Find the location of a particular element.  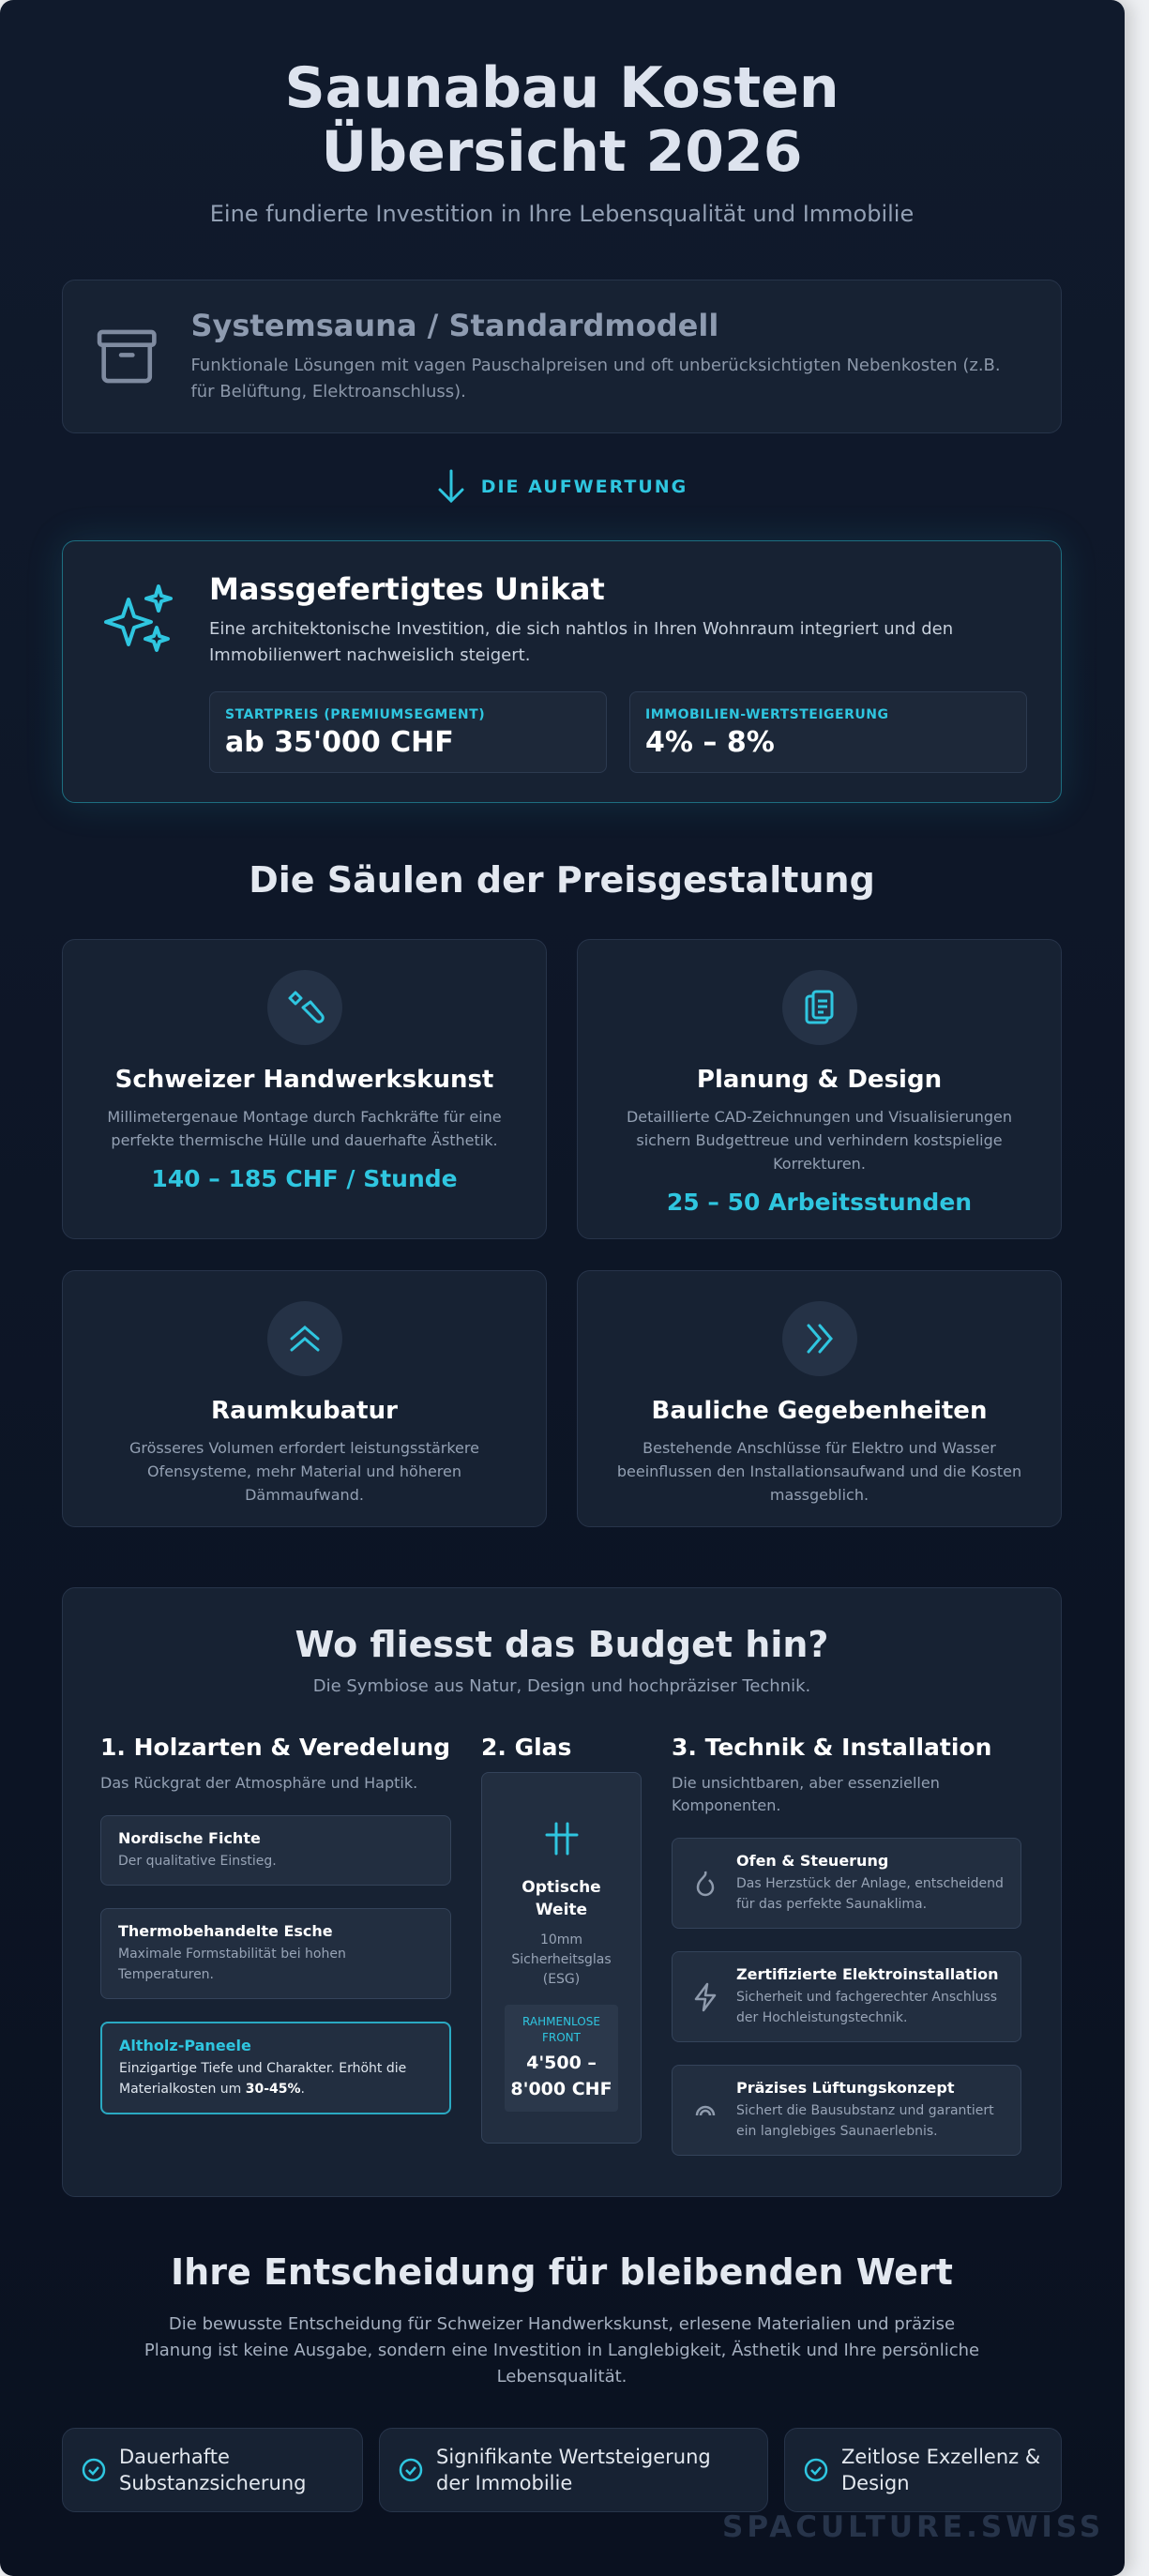

arrow-down is located at coordinates (451, 487).